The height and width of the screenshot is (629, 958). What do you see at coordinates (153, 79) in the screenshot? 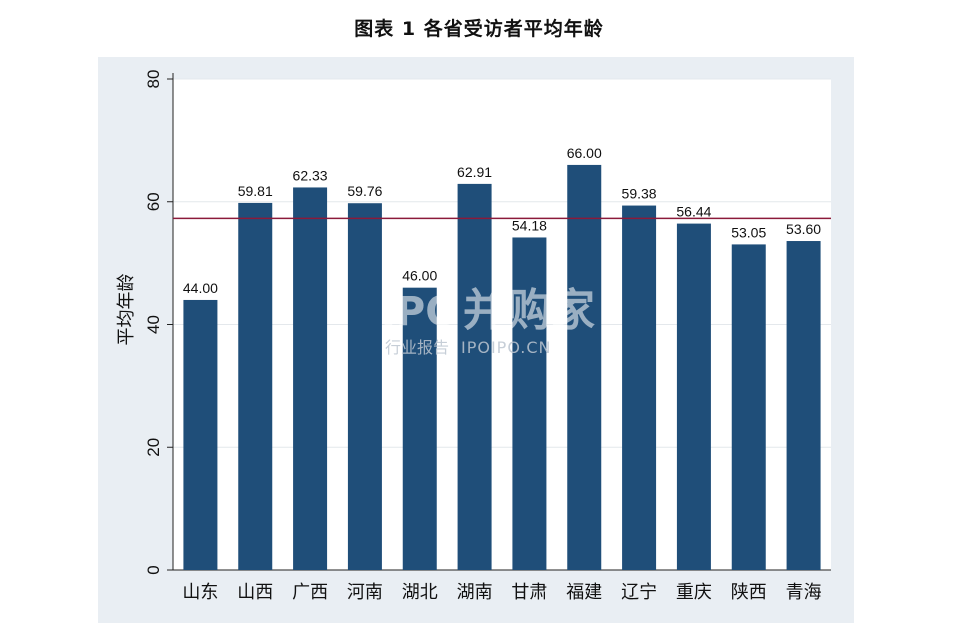
I see `y-tick-label: 80` at bounding box center [153, 79].